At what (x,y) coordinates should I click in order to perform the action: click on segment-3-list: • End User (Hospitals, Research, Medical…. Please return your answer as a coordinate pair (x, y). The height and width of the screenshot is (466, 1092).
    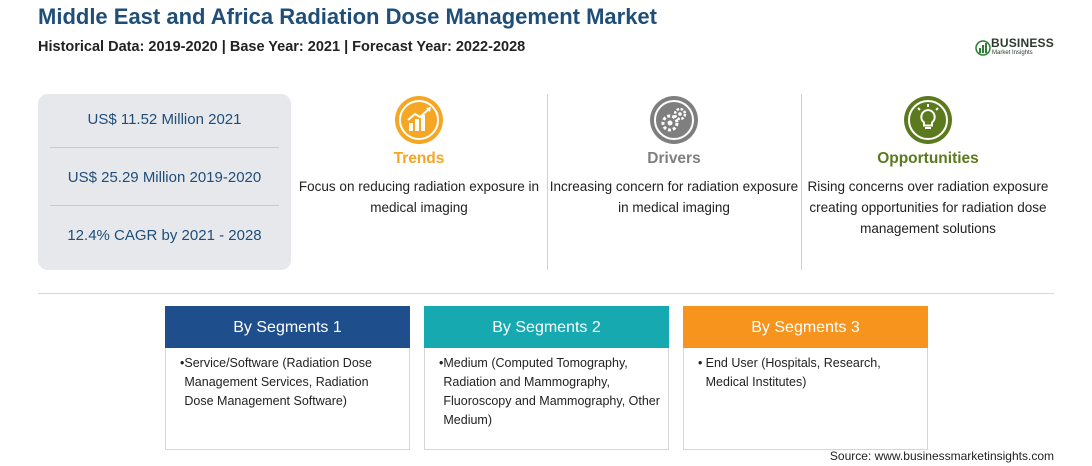
    Looking at the image, I should click on (805, 370).